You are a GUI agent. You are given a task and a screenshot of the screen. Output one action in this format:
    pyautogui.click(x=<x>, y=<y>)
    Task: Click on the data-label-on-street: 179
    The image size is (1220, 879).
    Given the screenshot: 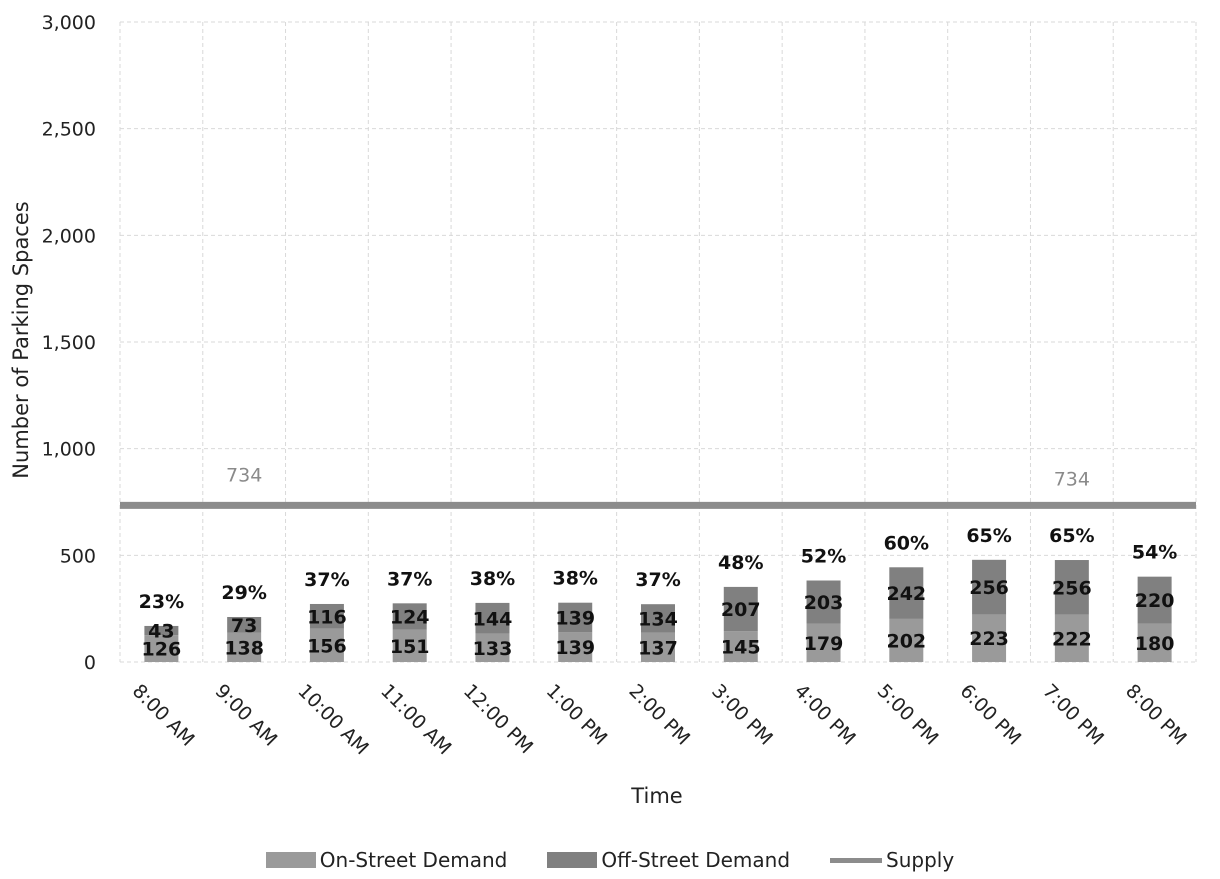 What is the action you would take?
    pyautogui.click(x=824, y=644)
    